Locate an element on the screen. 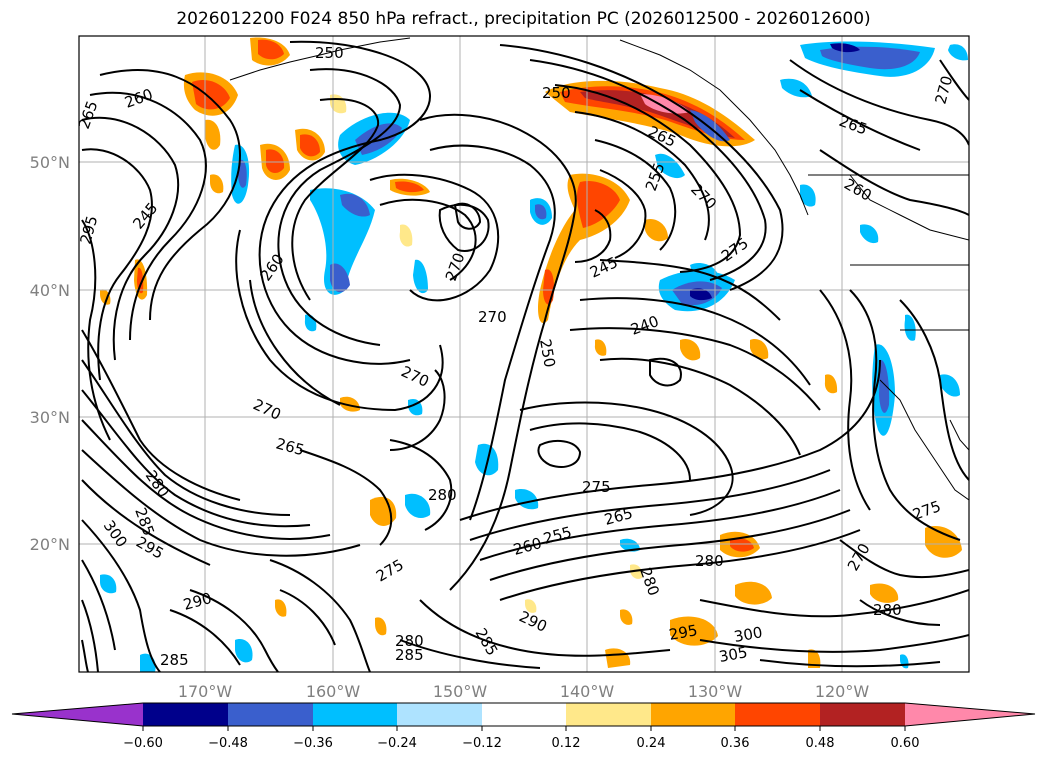 The height and width of the screenshot is (765, 1047). lon-label: 140°W is located at coordinates (587, 691).